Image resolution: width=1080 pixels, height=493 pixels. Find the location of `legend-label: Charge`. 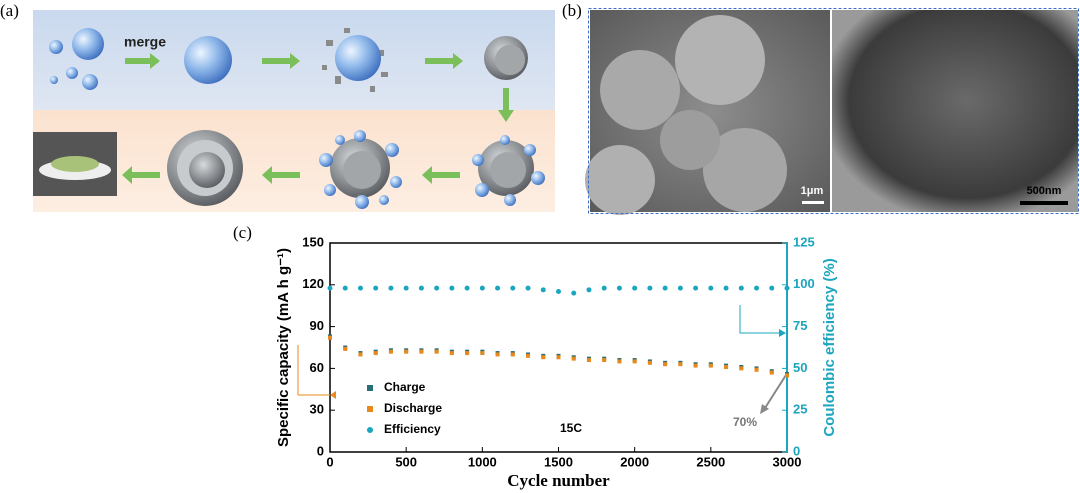

legend-label: Charge is located at coordinates (405, 387).